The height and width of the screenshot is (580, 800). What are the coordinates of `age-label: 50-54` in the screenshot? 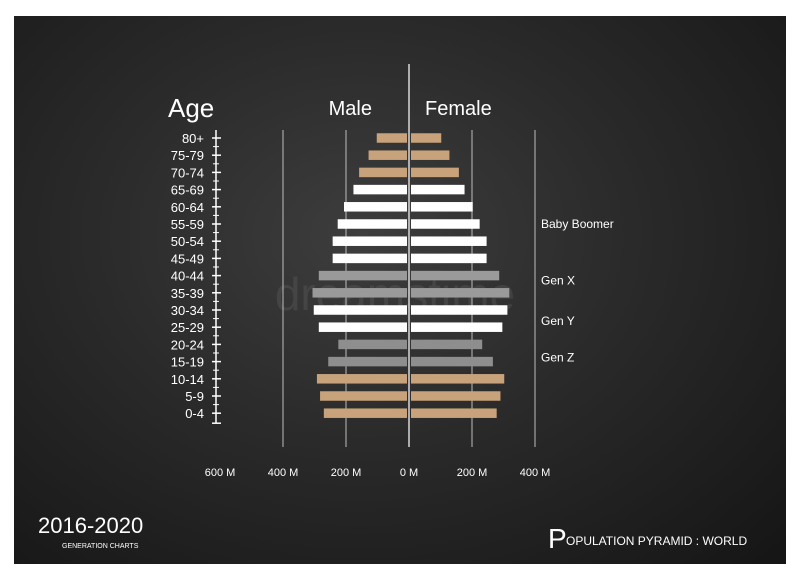 It's located at (187, 241).